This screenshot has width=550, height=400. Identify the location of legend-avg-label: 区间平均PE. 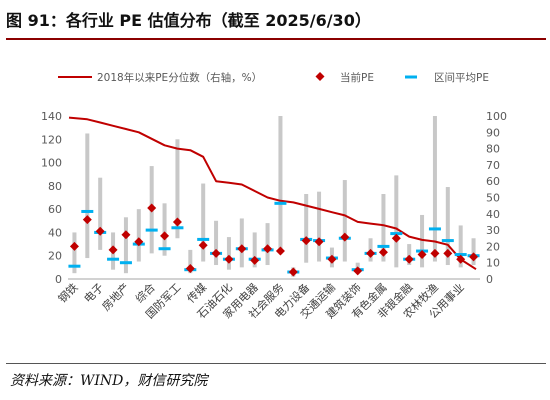
(461, 77).